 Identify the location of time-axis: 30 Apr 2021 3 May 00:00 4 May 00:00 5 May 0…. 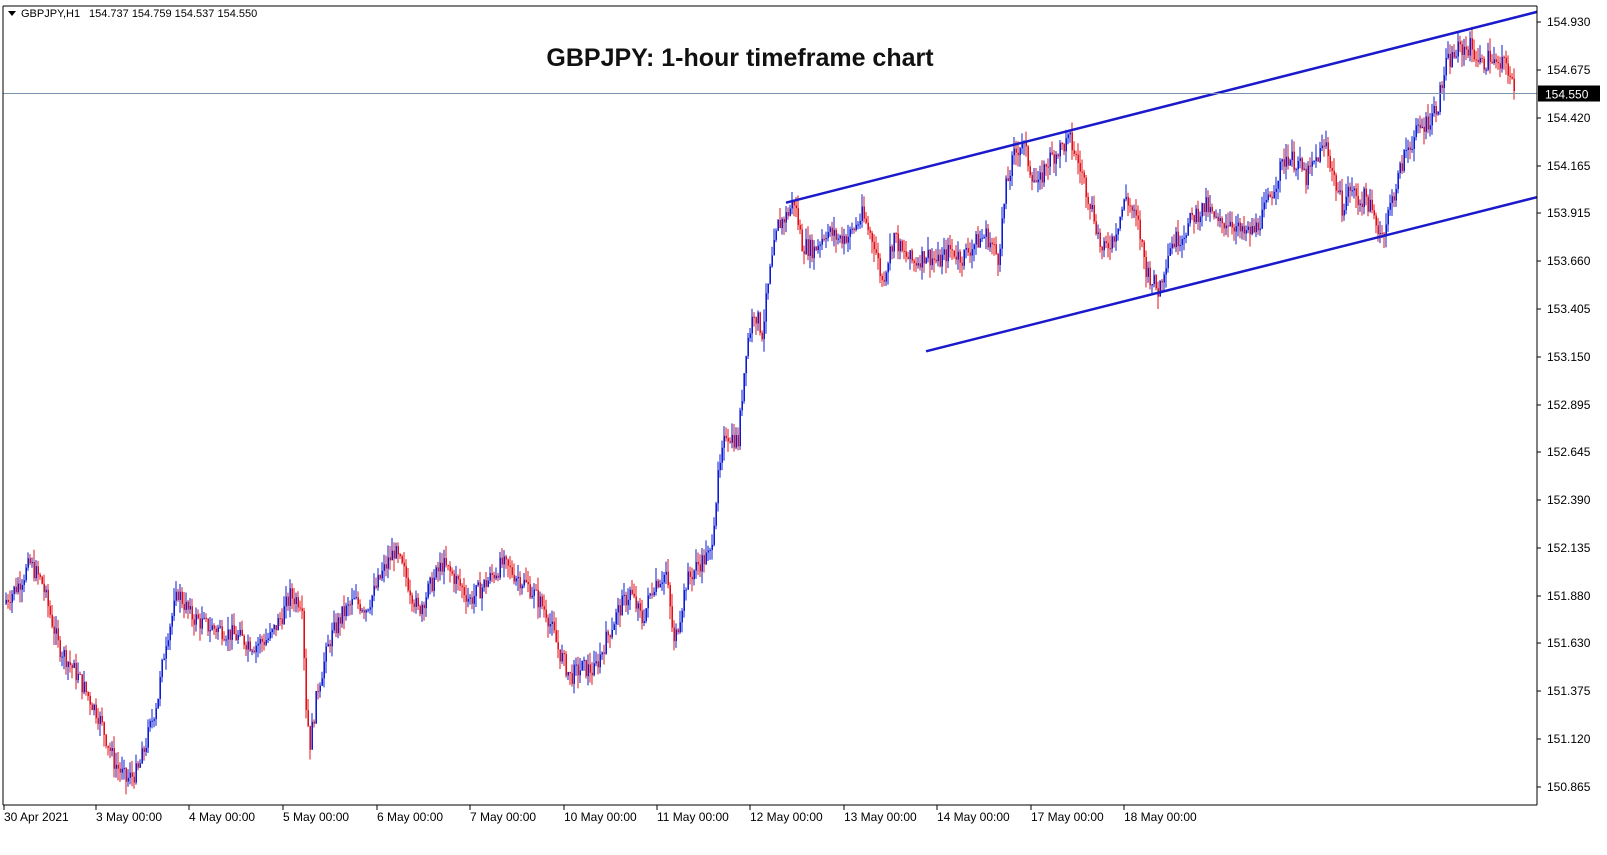
(600, 814).